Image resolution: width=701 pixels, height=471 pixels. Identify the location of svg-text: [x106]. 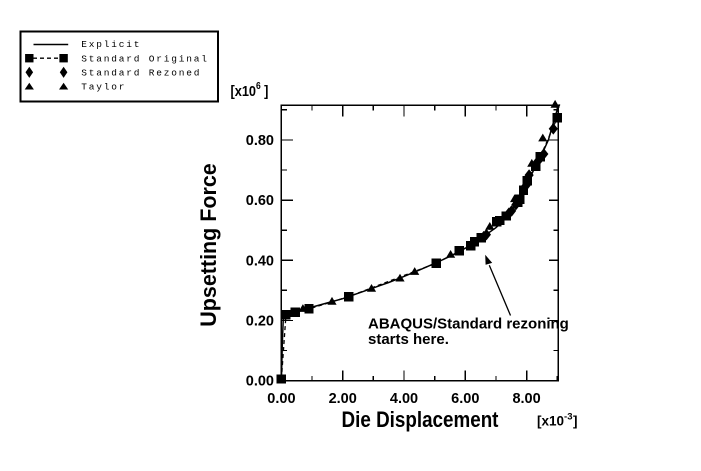
(250, 89).